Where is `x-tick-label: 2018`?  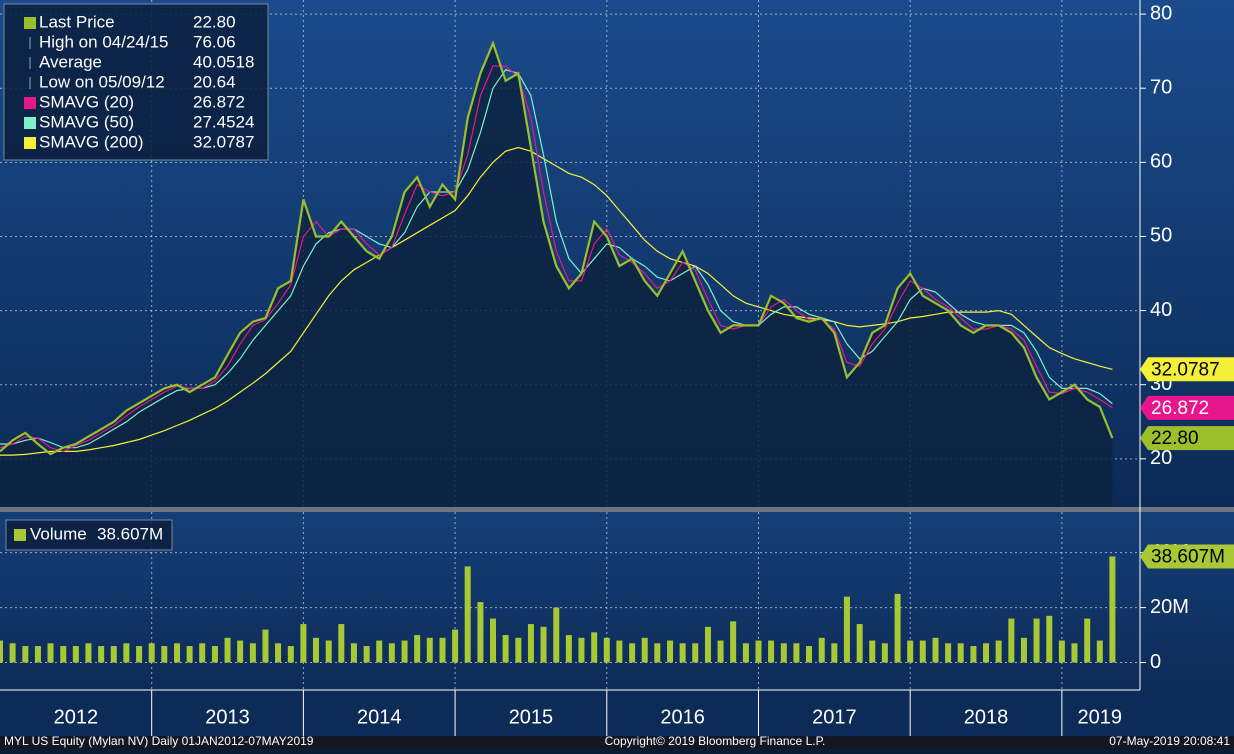
x-tick-label: 2018 is located at coordinates (986, 717).